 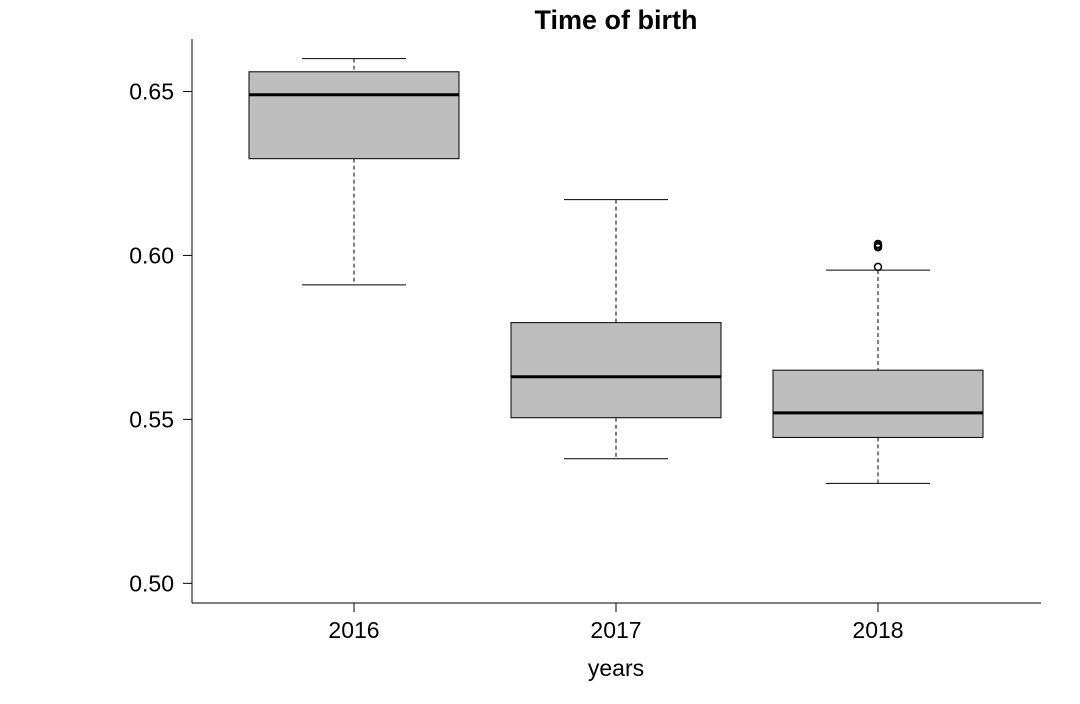 I want to click on x-tick-label: 2016, so click(x=353, y=630).